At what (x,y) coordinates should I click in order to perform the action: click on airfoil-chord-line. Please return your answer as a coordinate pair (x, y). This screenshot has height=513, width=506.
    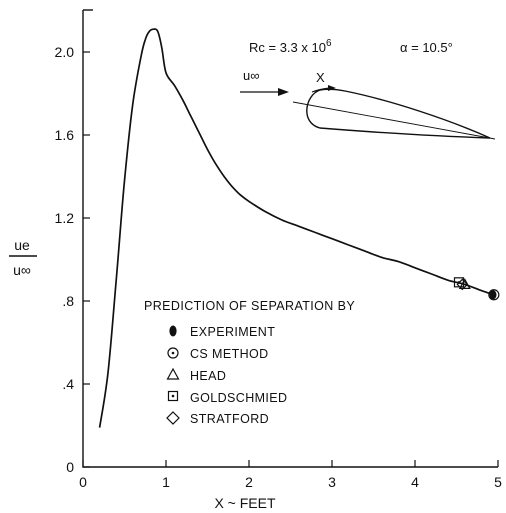
    Looking at the image, I should click on (394, 120).